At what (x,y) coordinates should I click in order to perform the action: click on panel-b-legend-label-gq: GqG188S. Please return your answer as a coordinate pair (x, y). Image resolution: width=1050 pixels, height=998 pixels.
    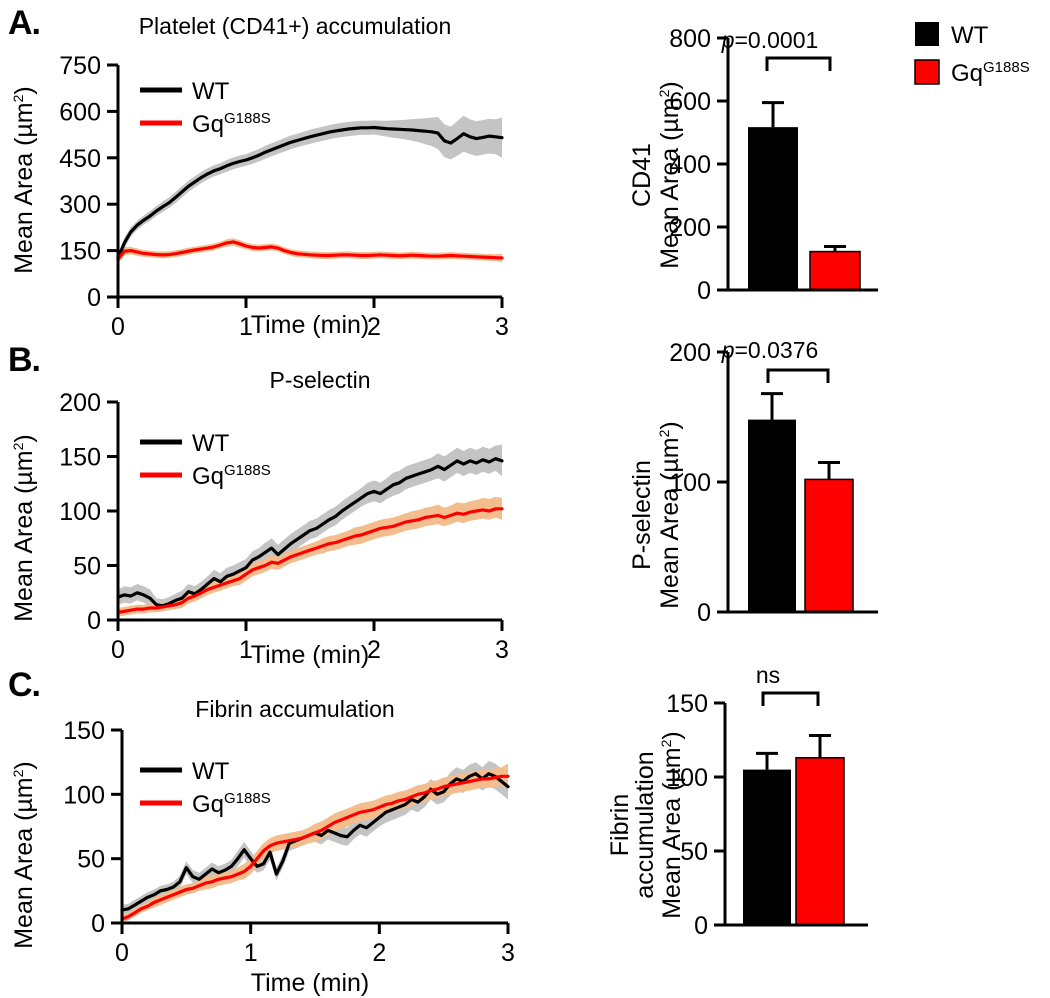
    Looking at the image, I should click on (231, 476).